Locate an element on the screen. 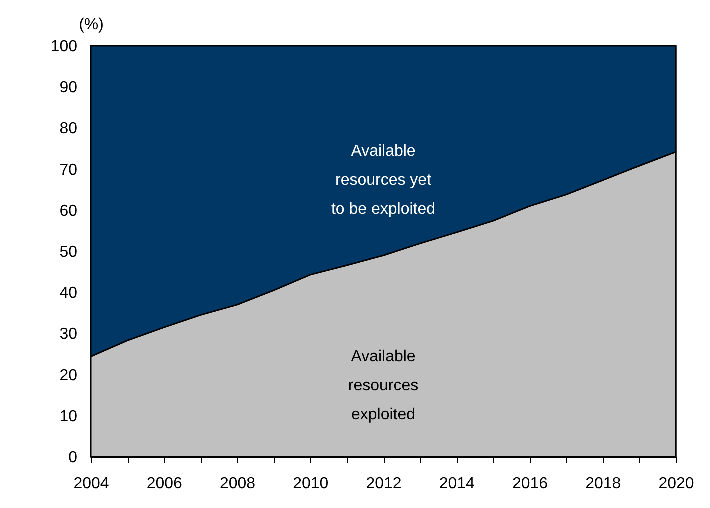 The height and width of the screenshot is (508, 710). x-tick-label: 2012 is located at coordinates (384, 484).